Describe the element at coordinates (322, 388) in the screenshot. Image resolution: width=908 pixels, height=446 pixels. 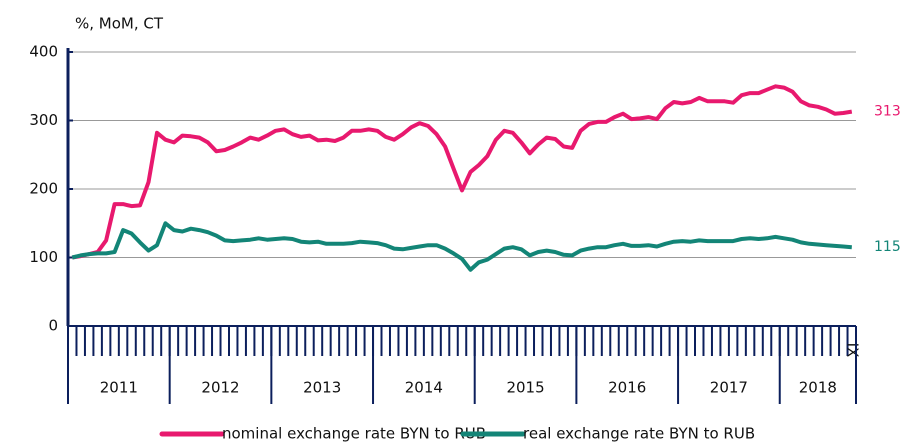
I see `year-label: 2013` at that location.